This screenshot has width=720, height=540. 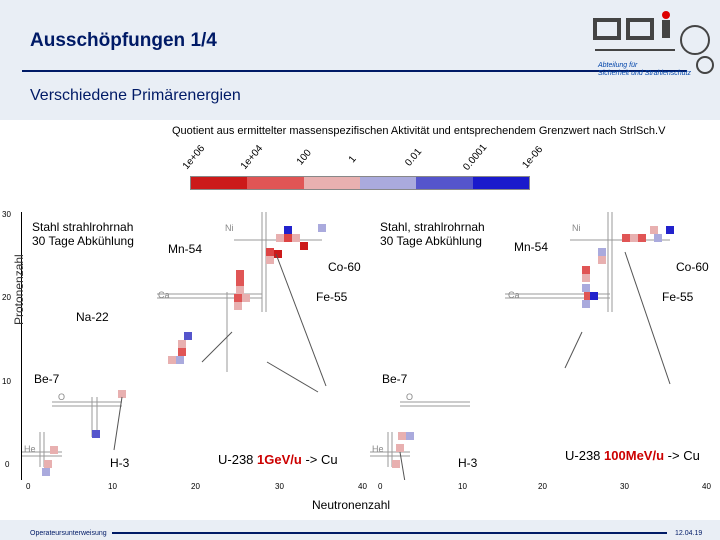 What do you see at coordinates (135, 95) in the screenshot?
I see `page-subtitle: Verschiedene Primärenergien` at bounding box center [135, 95].